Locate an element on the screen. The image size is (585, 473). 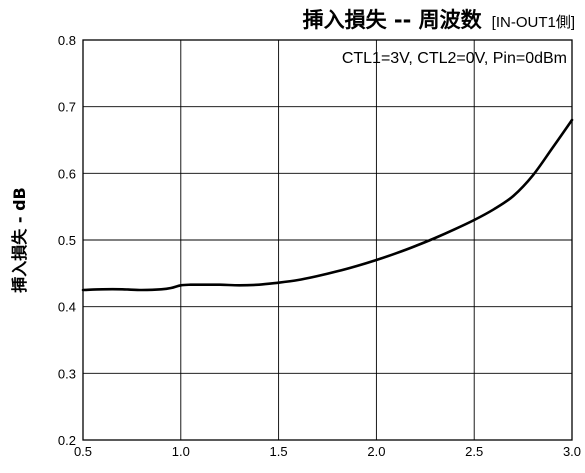
y-tick-label: 0.3 is located at coordinates (67, 373).